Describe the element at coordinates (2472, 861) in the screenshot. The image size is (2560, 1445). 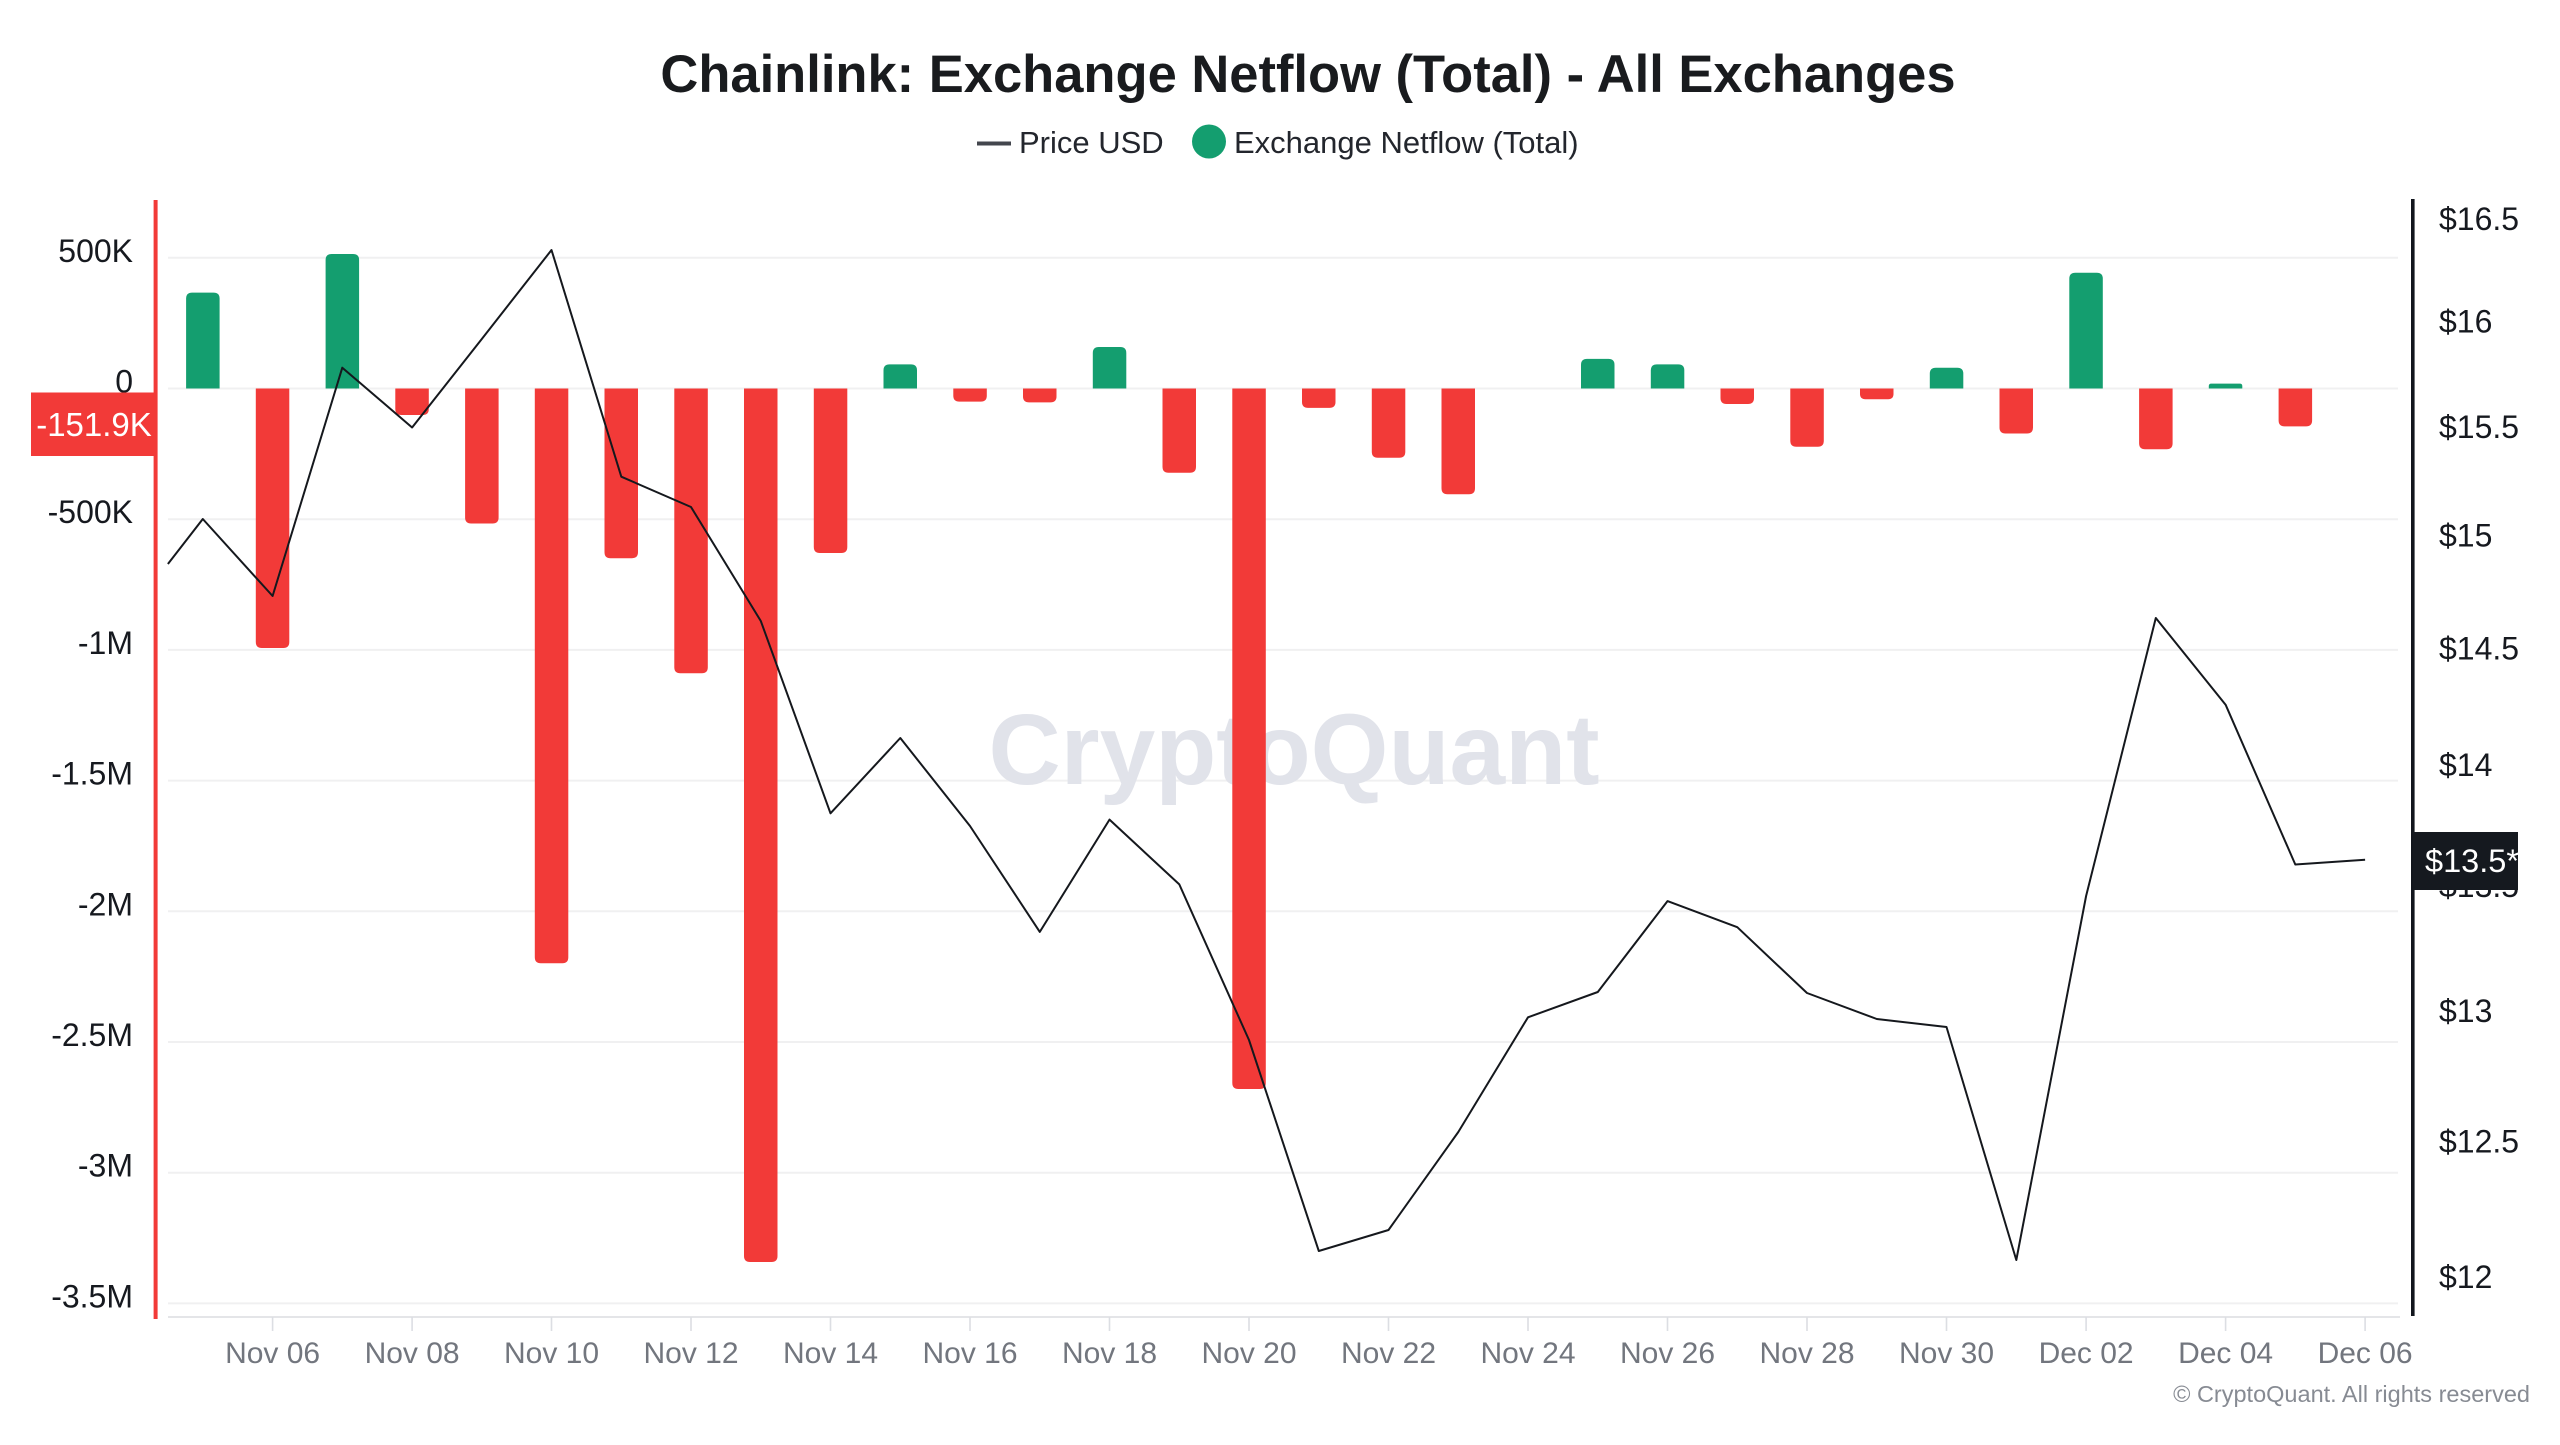
I see `svg-text: $13.5*` at that location.